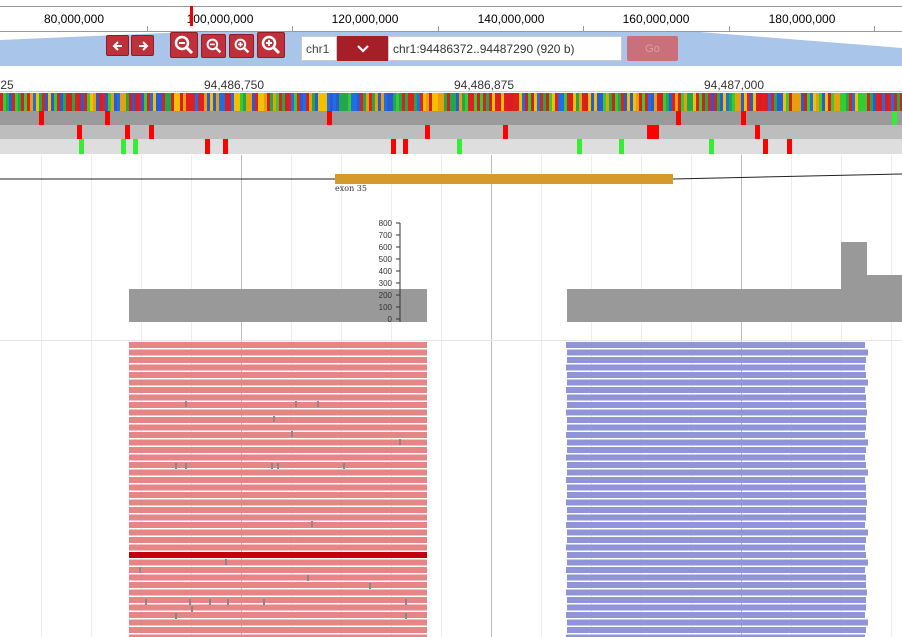 This screenshot has width=902, height=637. What do you see at coordinates (652, 48) in the screenshot?
I see `go-button: Go` at bounding box center [652, 48].